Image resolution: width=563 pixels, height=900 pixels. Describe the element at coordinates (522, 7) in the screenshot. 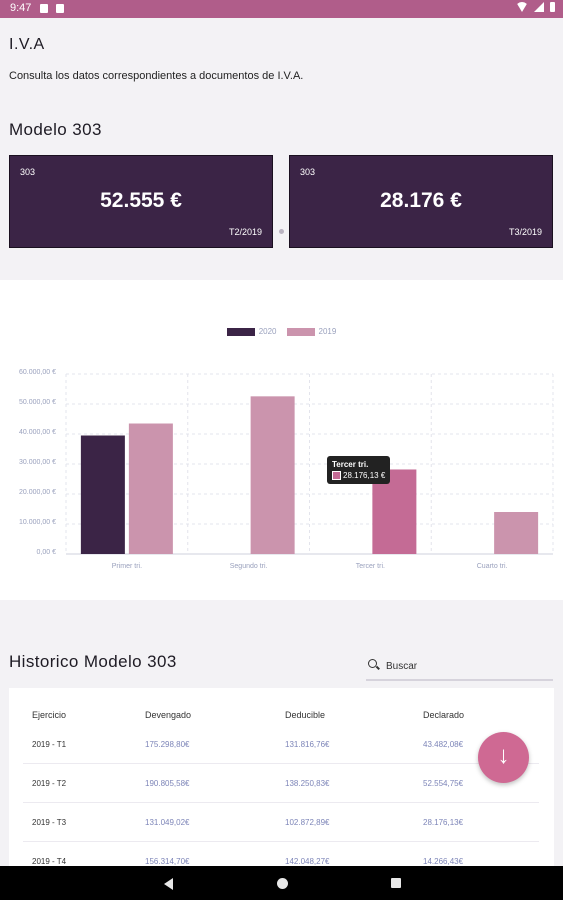

I see `wifi-icon` at that location.